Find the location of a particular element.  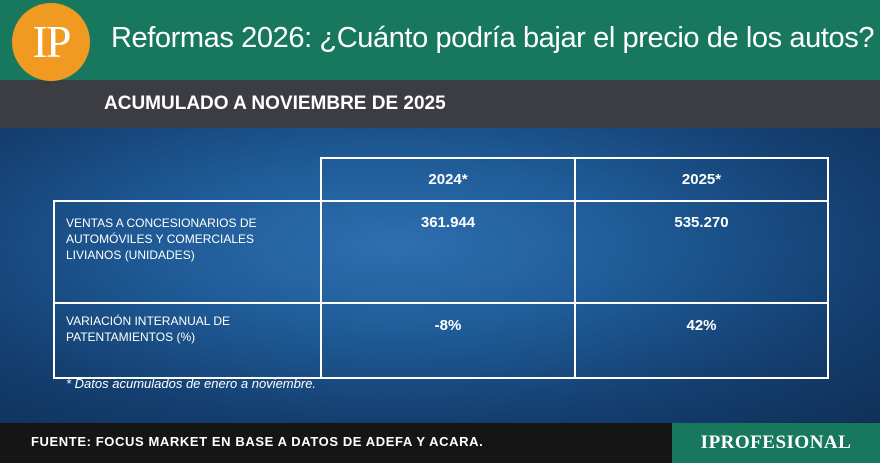

cell-ventas-2025: 535.270 is located at coordinates (701, 252).